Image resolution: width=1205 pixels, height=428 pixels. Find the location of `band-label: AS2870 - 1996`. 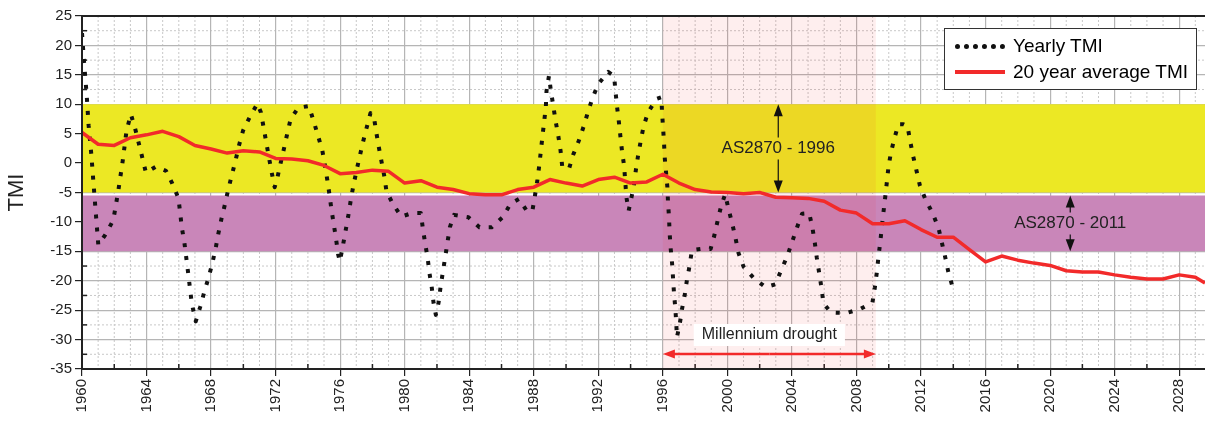

band-label: AS2870 - 1996 is located at coordinates (778, 148).